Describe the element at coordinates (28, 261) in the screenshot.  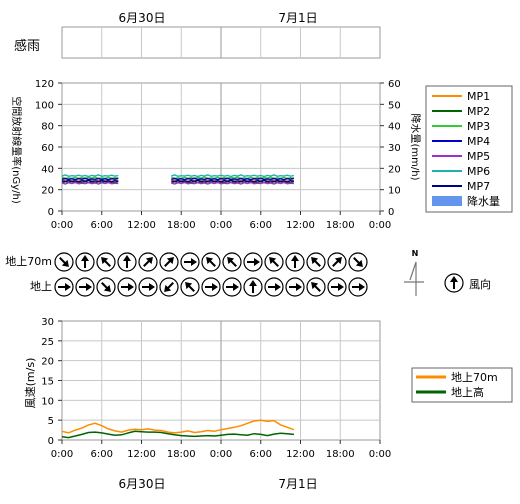
I see `wind-row-label-70m: 地上70m` at that location.